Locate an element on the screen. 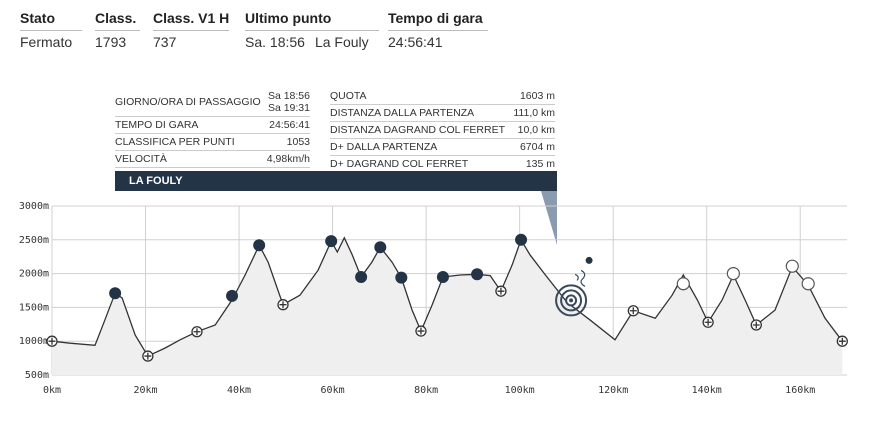 Image resolution: width=872 pixels, height=423 pixels. tooltip-value: 4,98km/h is located at coordinates (288, 159).